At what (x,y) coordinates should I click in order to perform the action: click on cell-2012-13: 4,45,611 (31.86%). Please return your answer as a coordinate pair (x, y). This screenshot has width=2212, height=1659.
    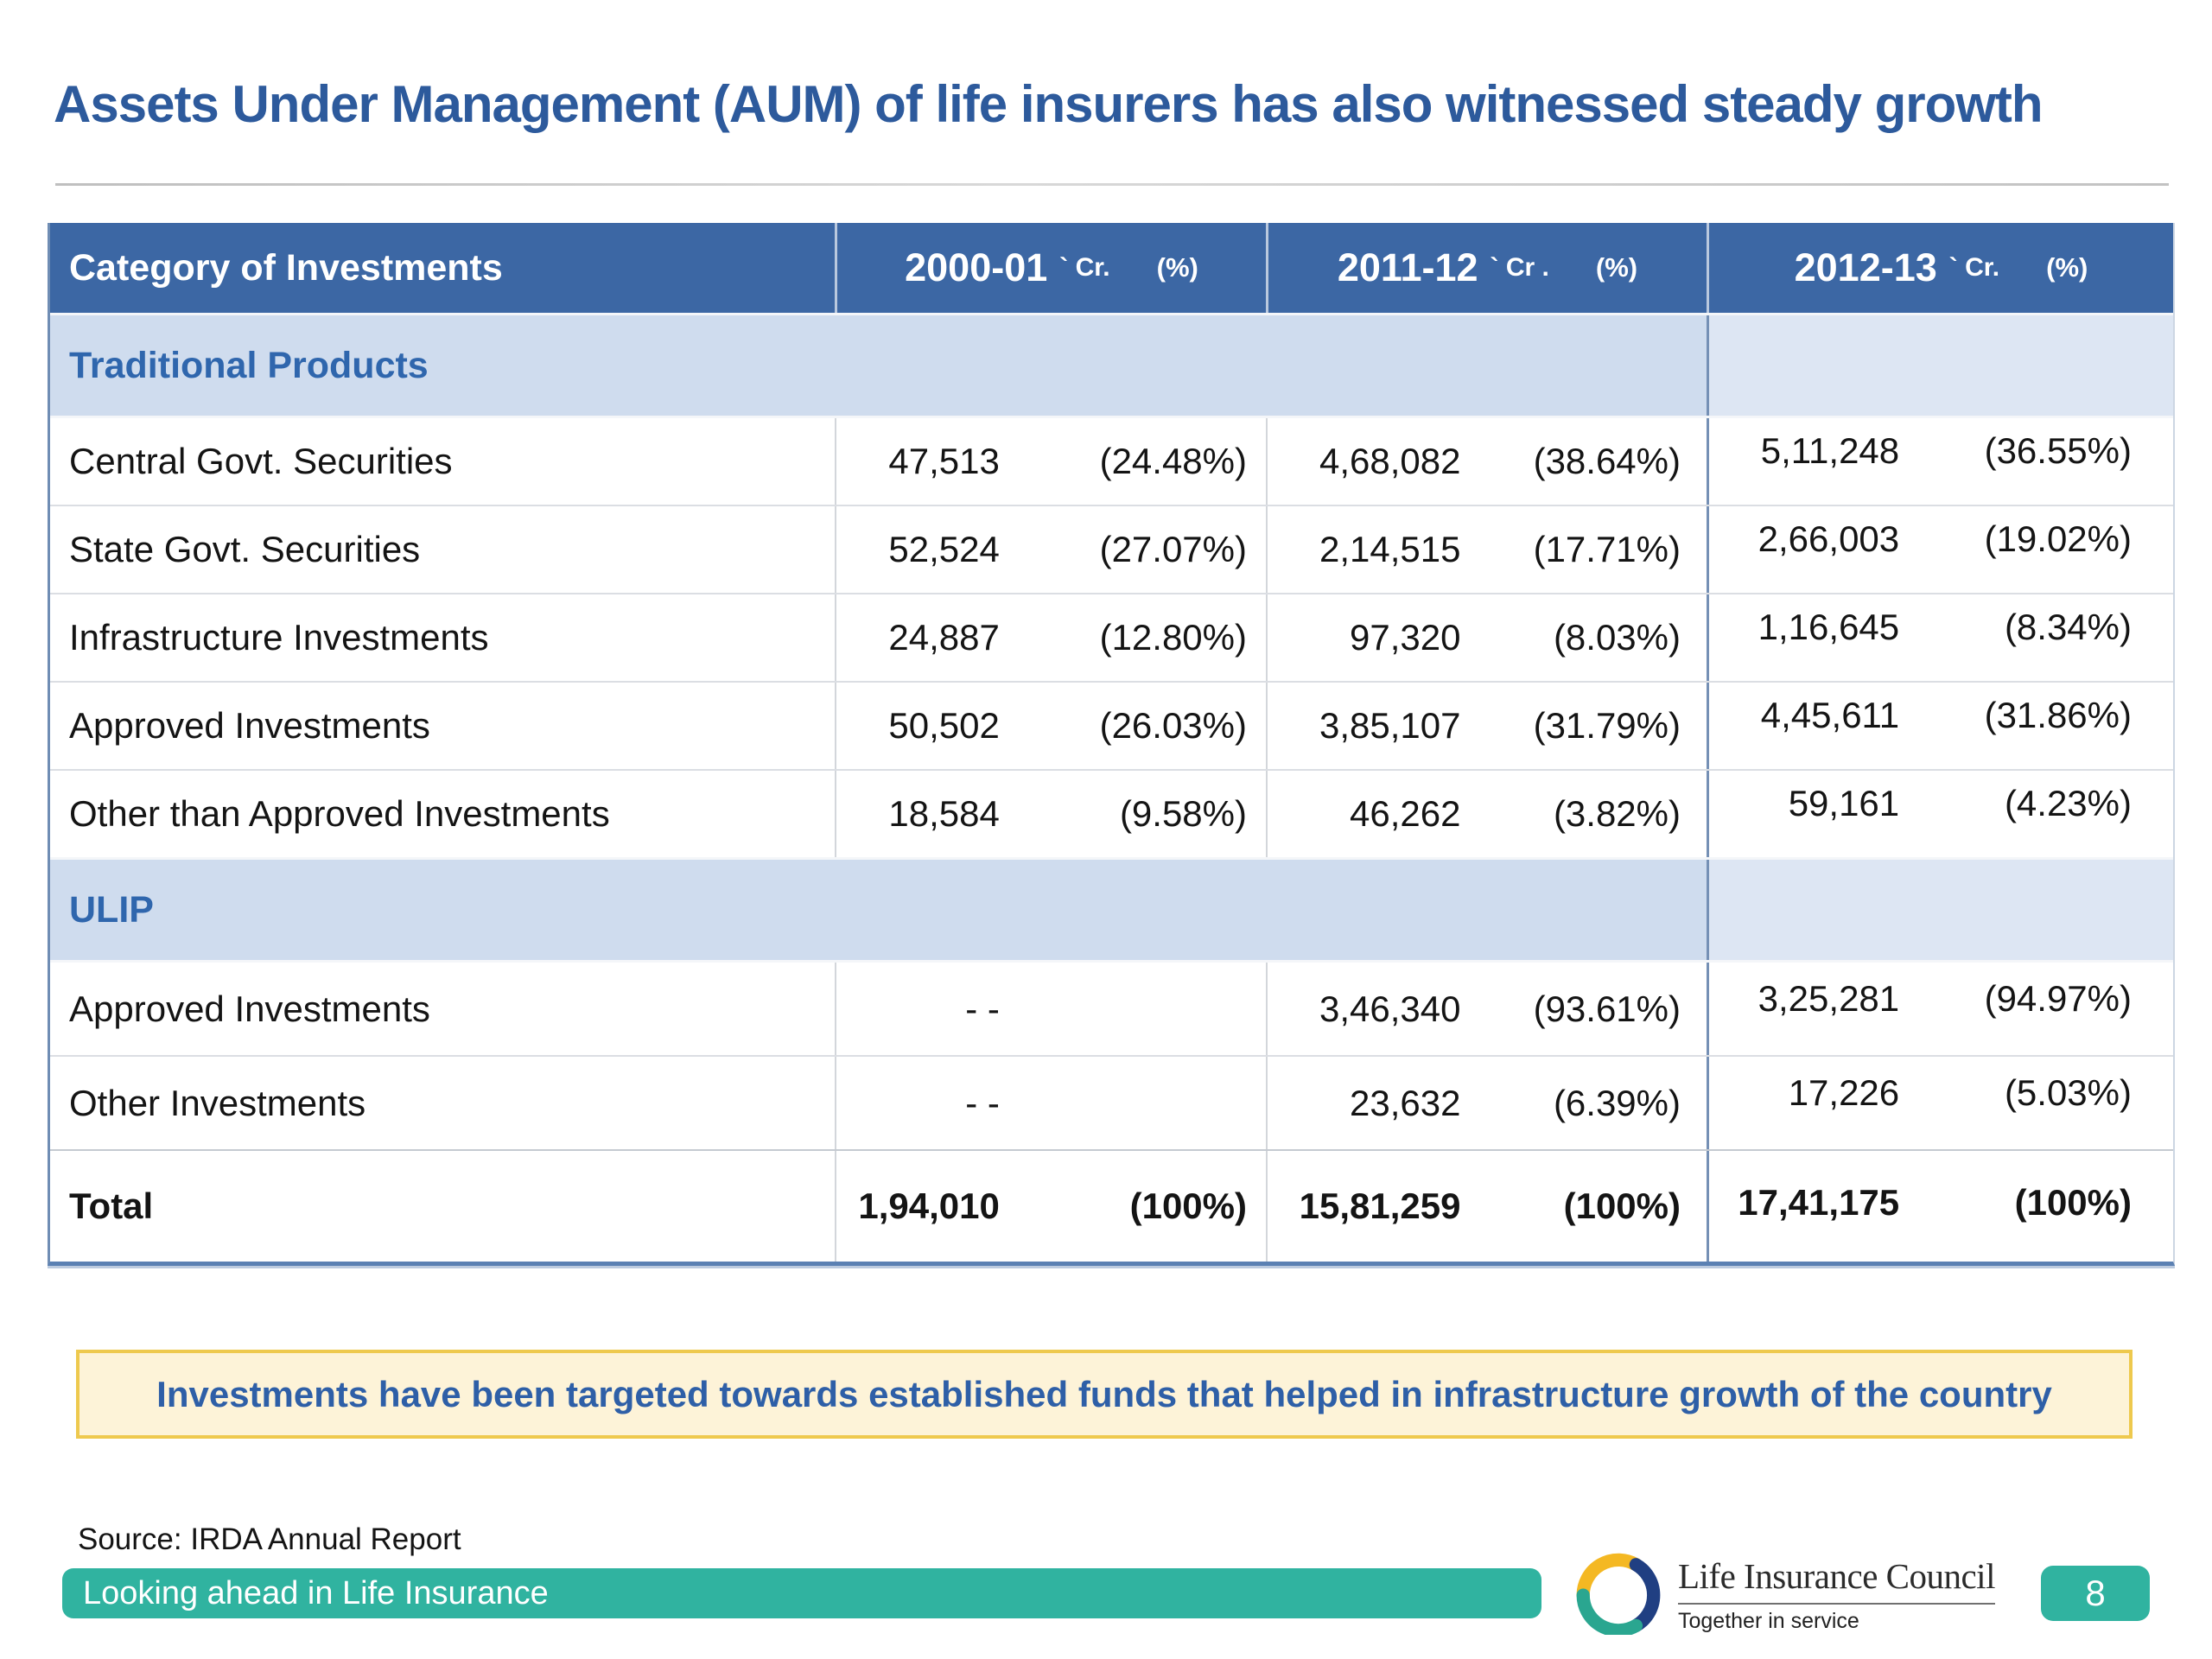
    Looking at the image, I should click on (1940, 726).